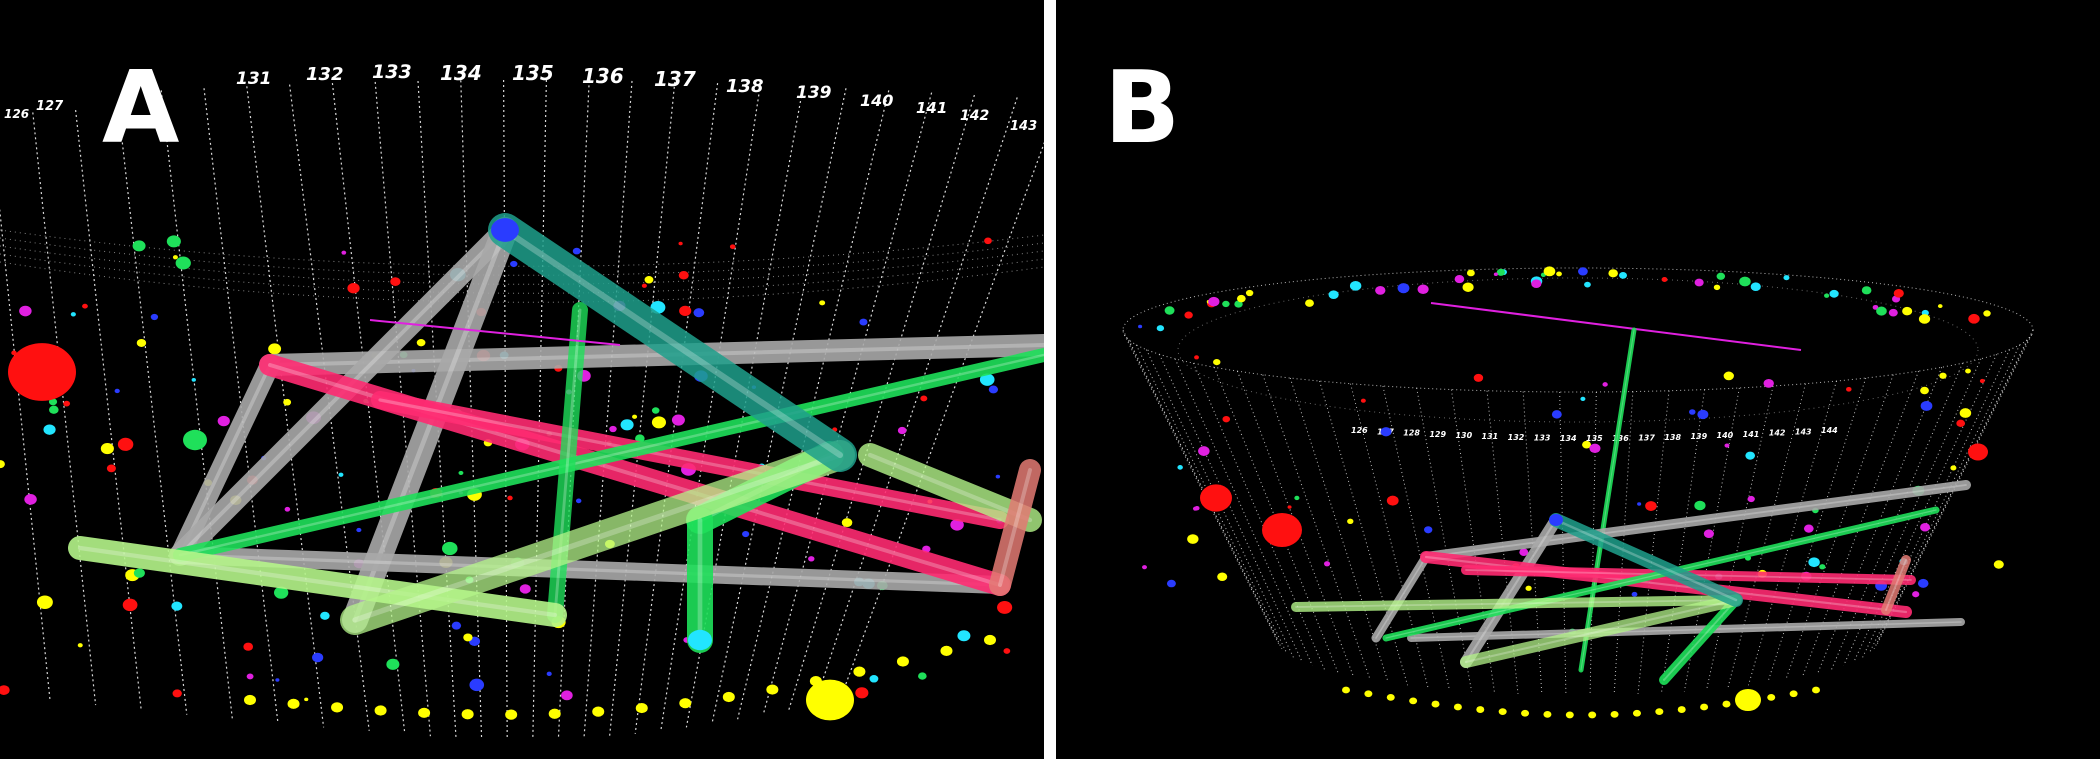 The height and width of the screenshot is (759, 2100). What do you see at coordinates (1803, 431) in the screenshot?
I see `residue-tick-label: 143` at bounding box center [1803, 431].